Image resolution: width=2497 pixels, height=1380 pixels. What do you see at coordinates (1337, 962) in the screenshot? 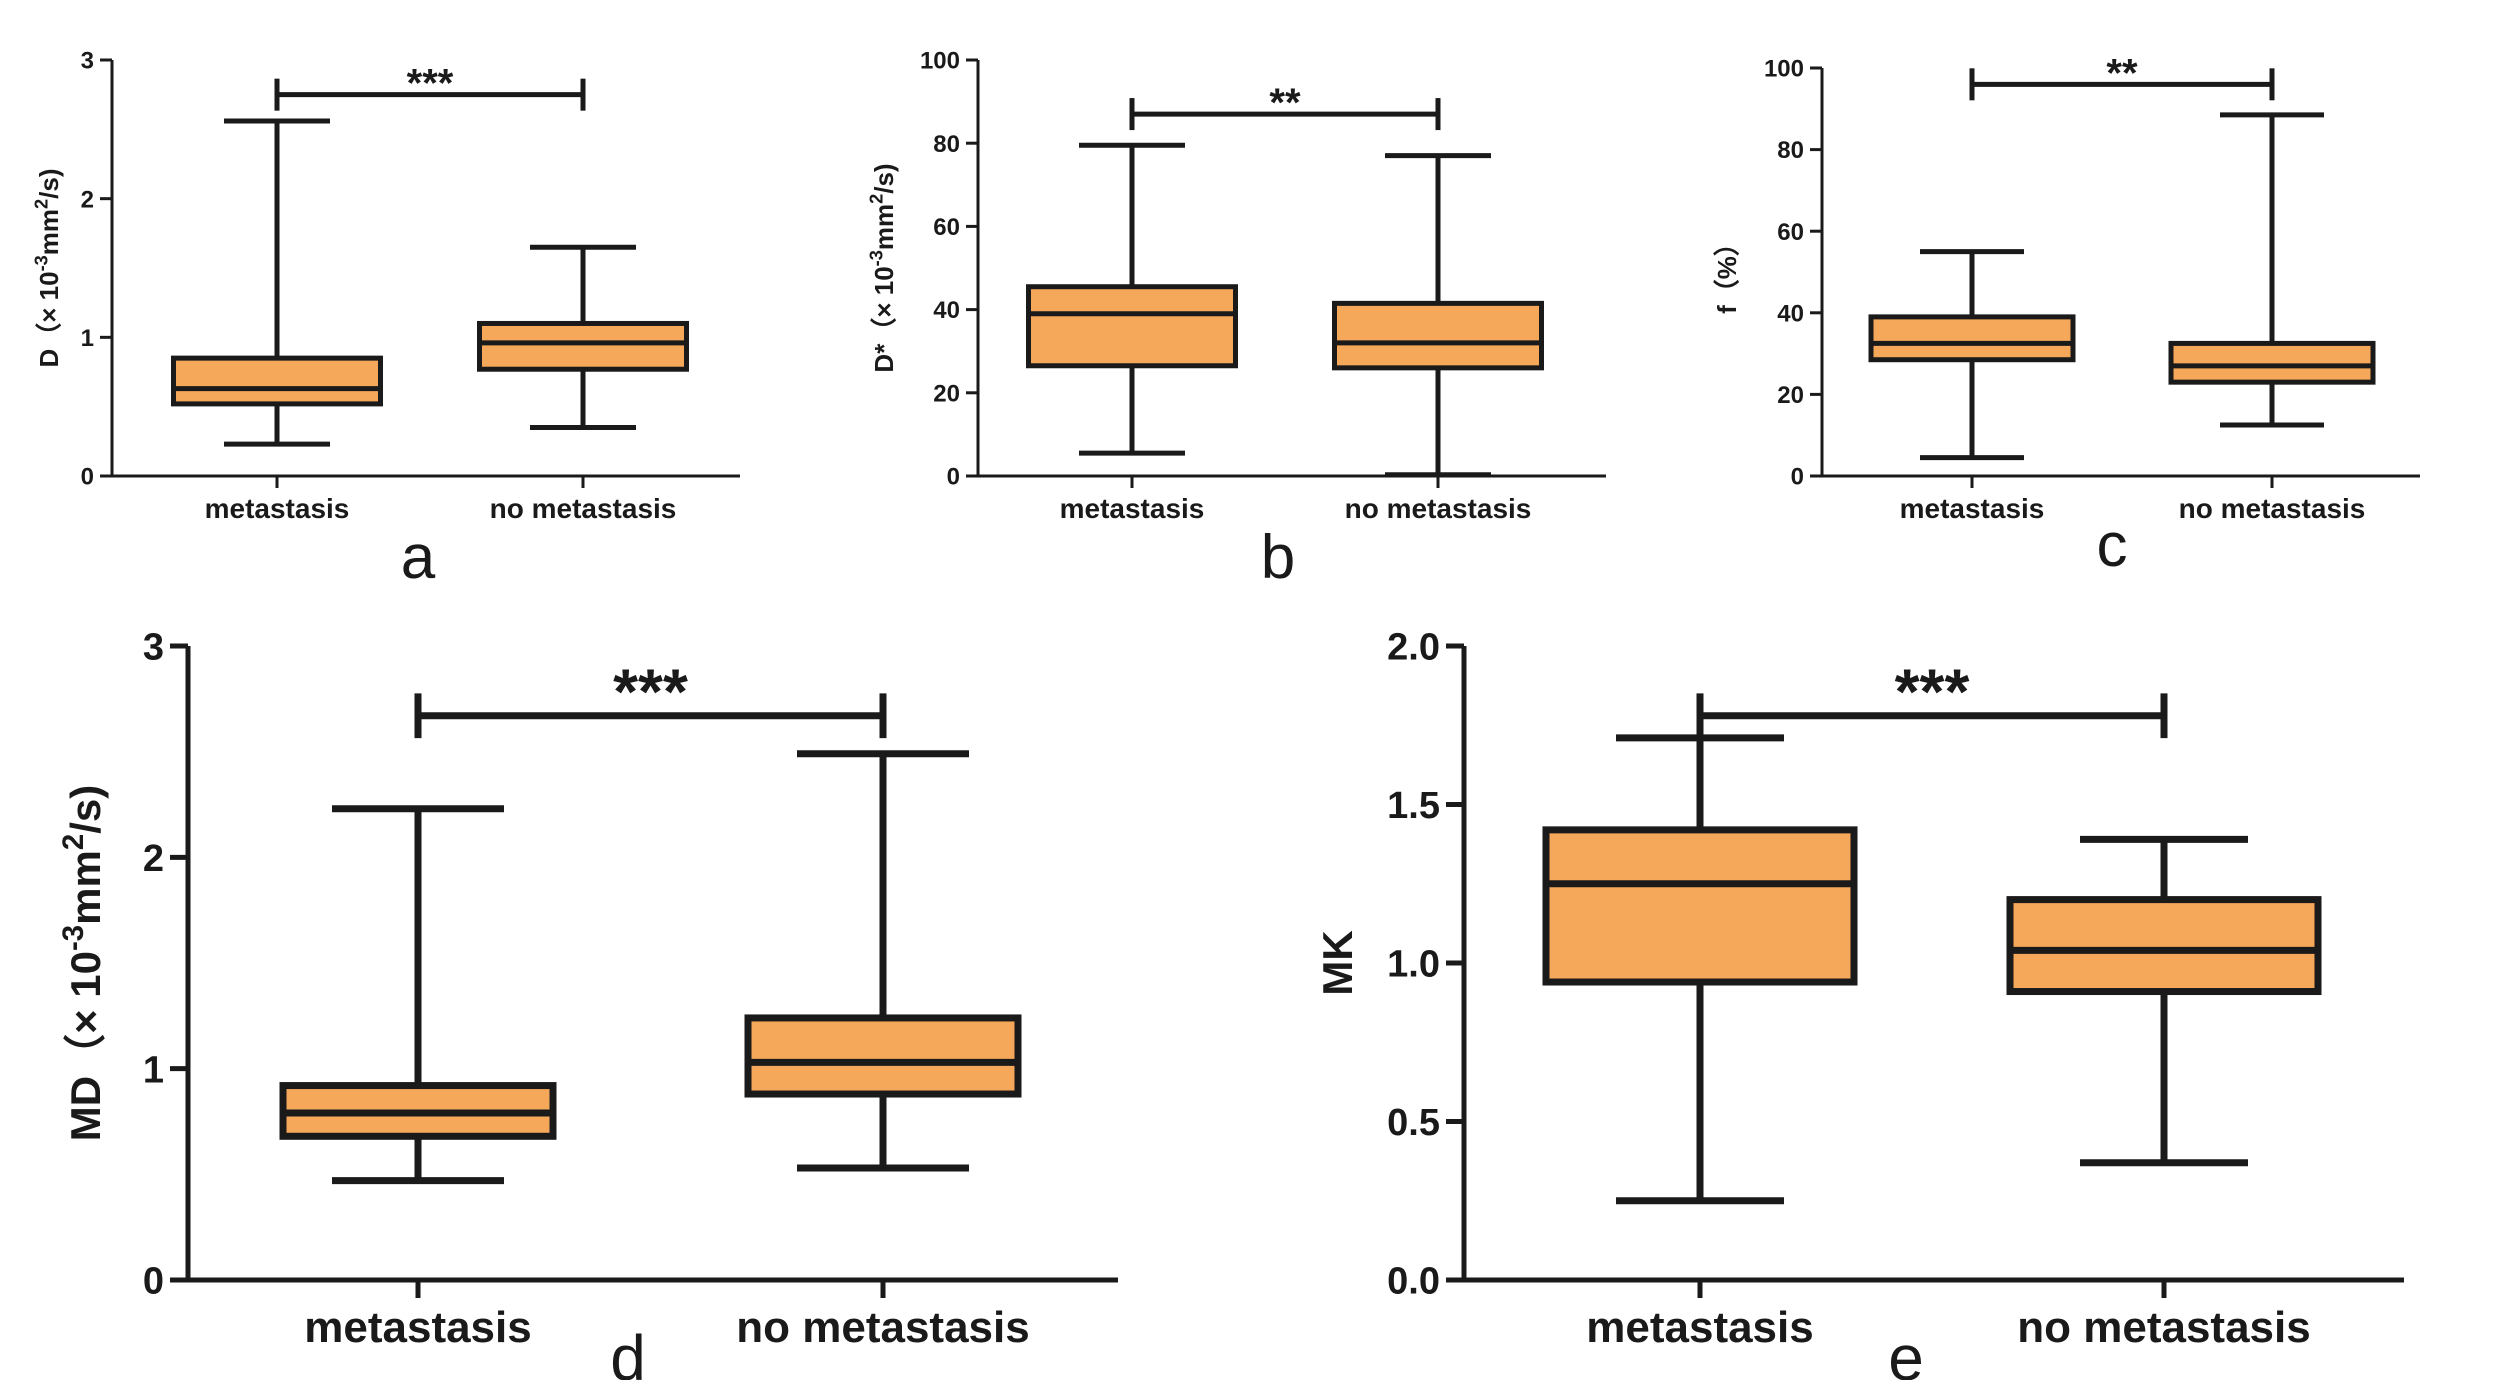
I see `y-axis-title: MK` at bounding box center [1337, 962].